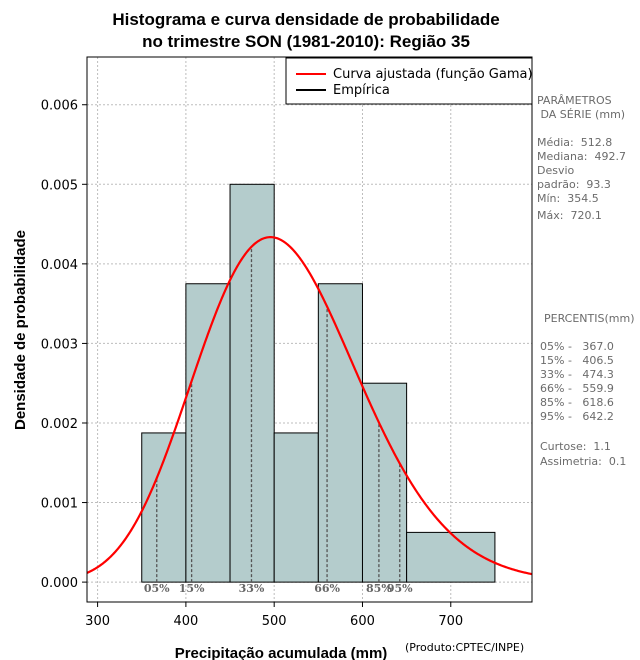 The width and height of the screenshot is (640, 660). I want to click on percentile-line: 95% - 642.2, so click(577, 416).